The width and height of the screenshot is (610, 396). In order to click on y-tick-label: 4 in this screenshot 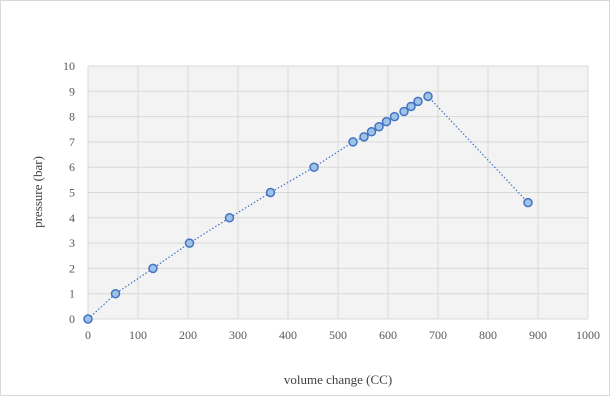, I will do `click(72, 218)`.